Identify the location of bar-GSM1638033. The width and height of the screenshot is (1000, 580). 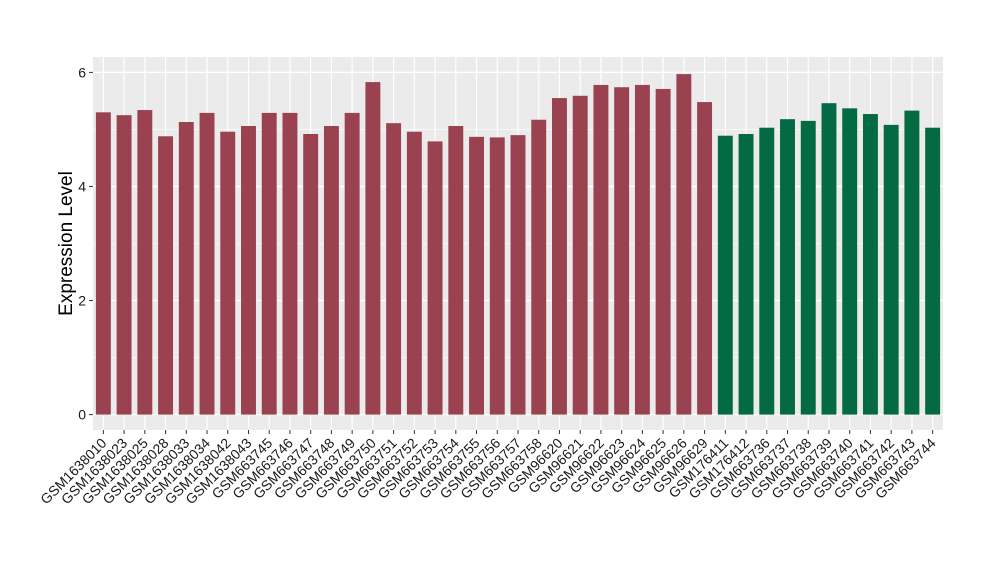
(186, 268).